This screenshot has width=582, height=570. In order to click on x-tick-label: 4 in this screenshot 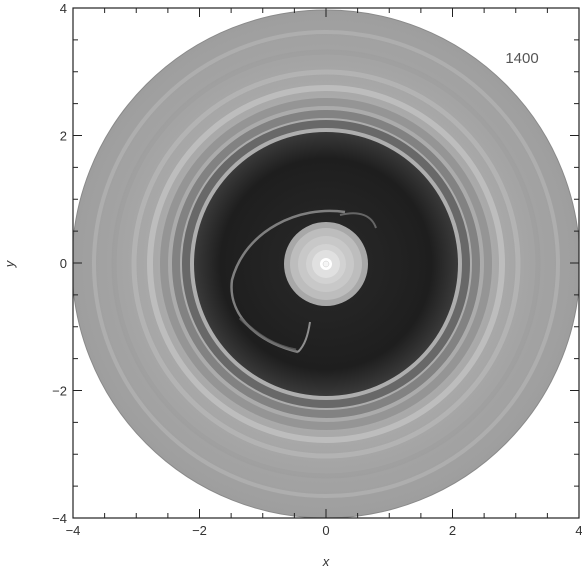, I will do `click(578, 530)`.